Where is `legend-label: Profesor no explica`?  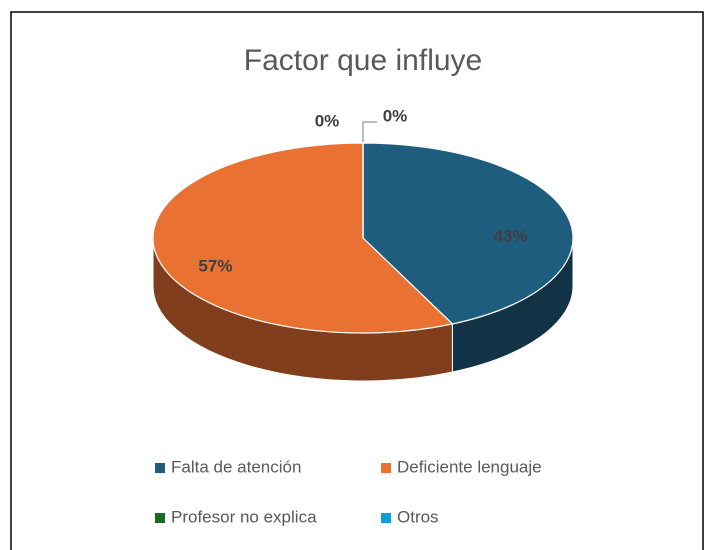 legend-label: Profesor no explica is located at coordinates (244, 516).